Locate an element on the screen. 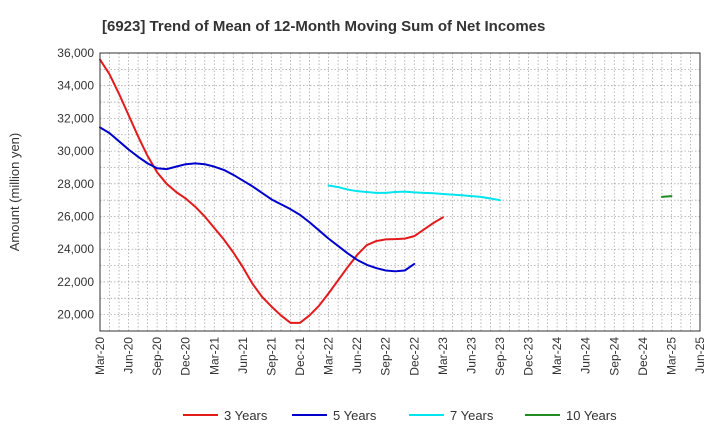 Image resolution: width=720 pixels, height=440 pixels. y-tick-label: 34,000 is located at coordinates (75, 86).